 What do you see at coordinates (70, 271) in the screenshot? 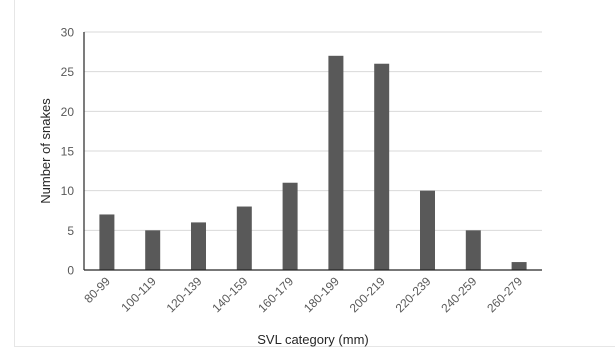
I see `y-tick-label: 0` at bounding box center [70, 271].